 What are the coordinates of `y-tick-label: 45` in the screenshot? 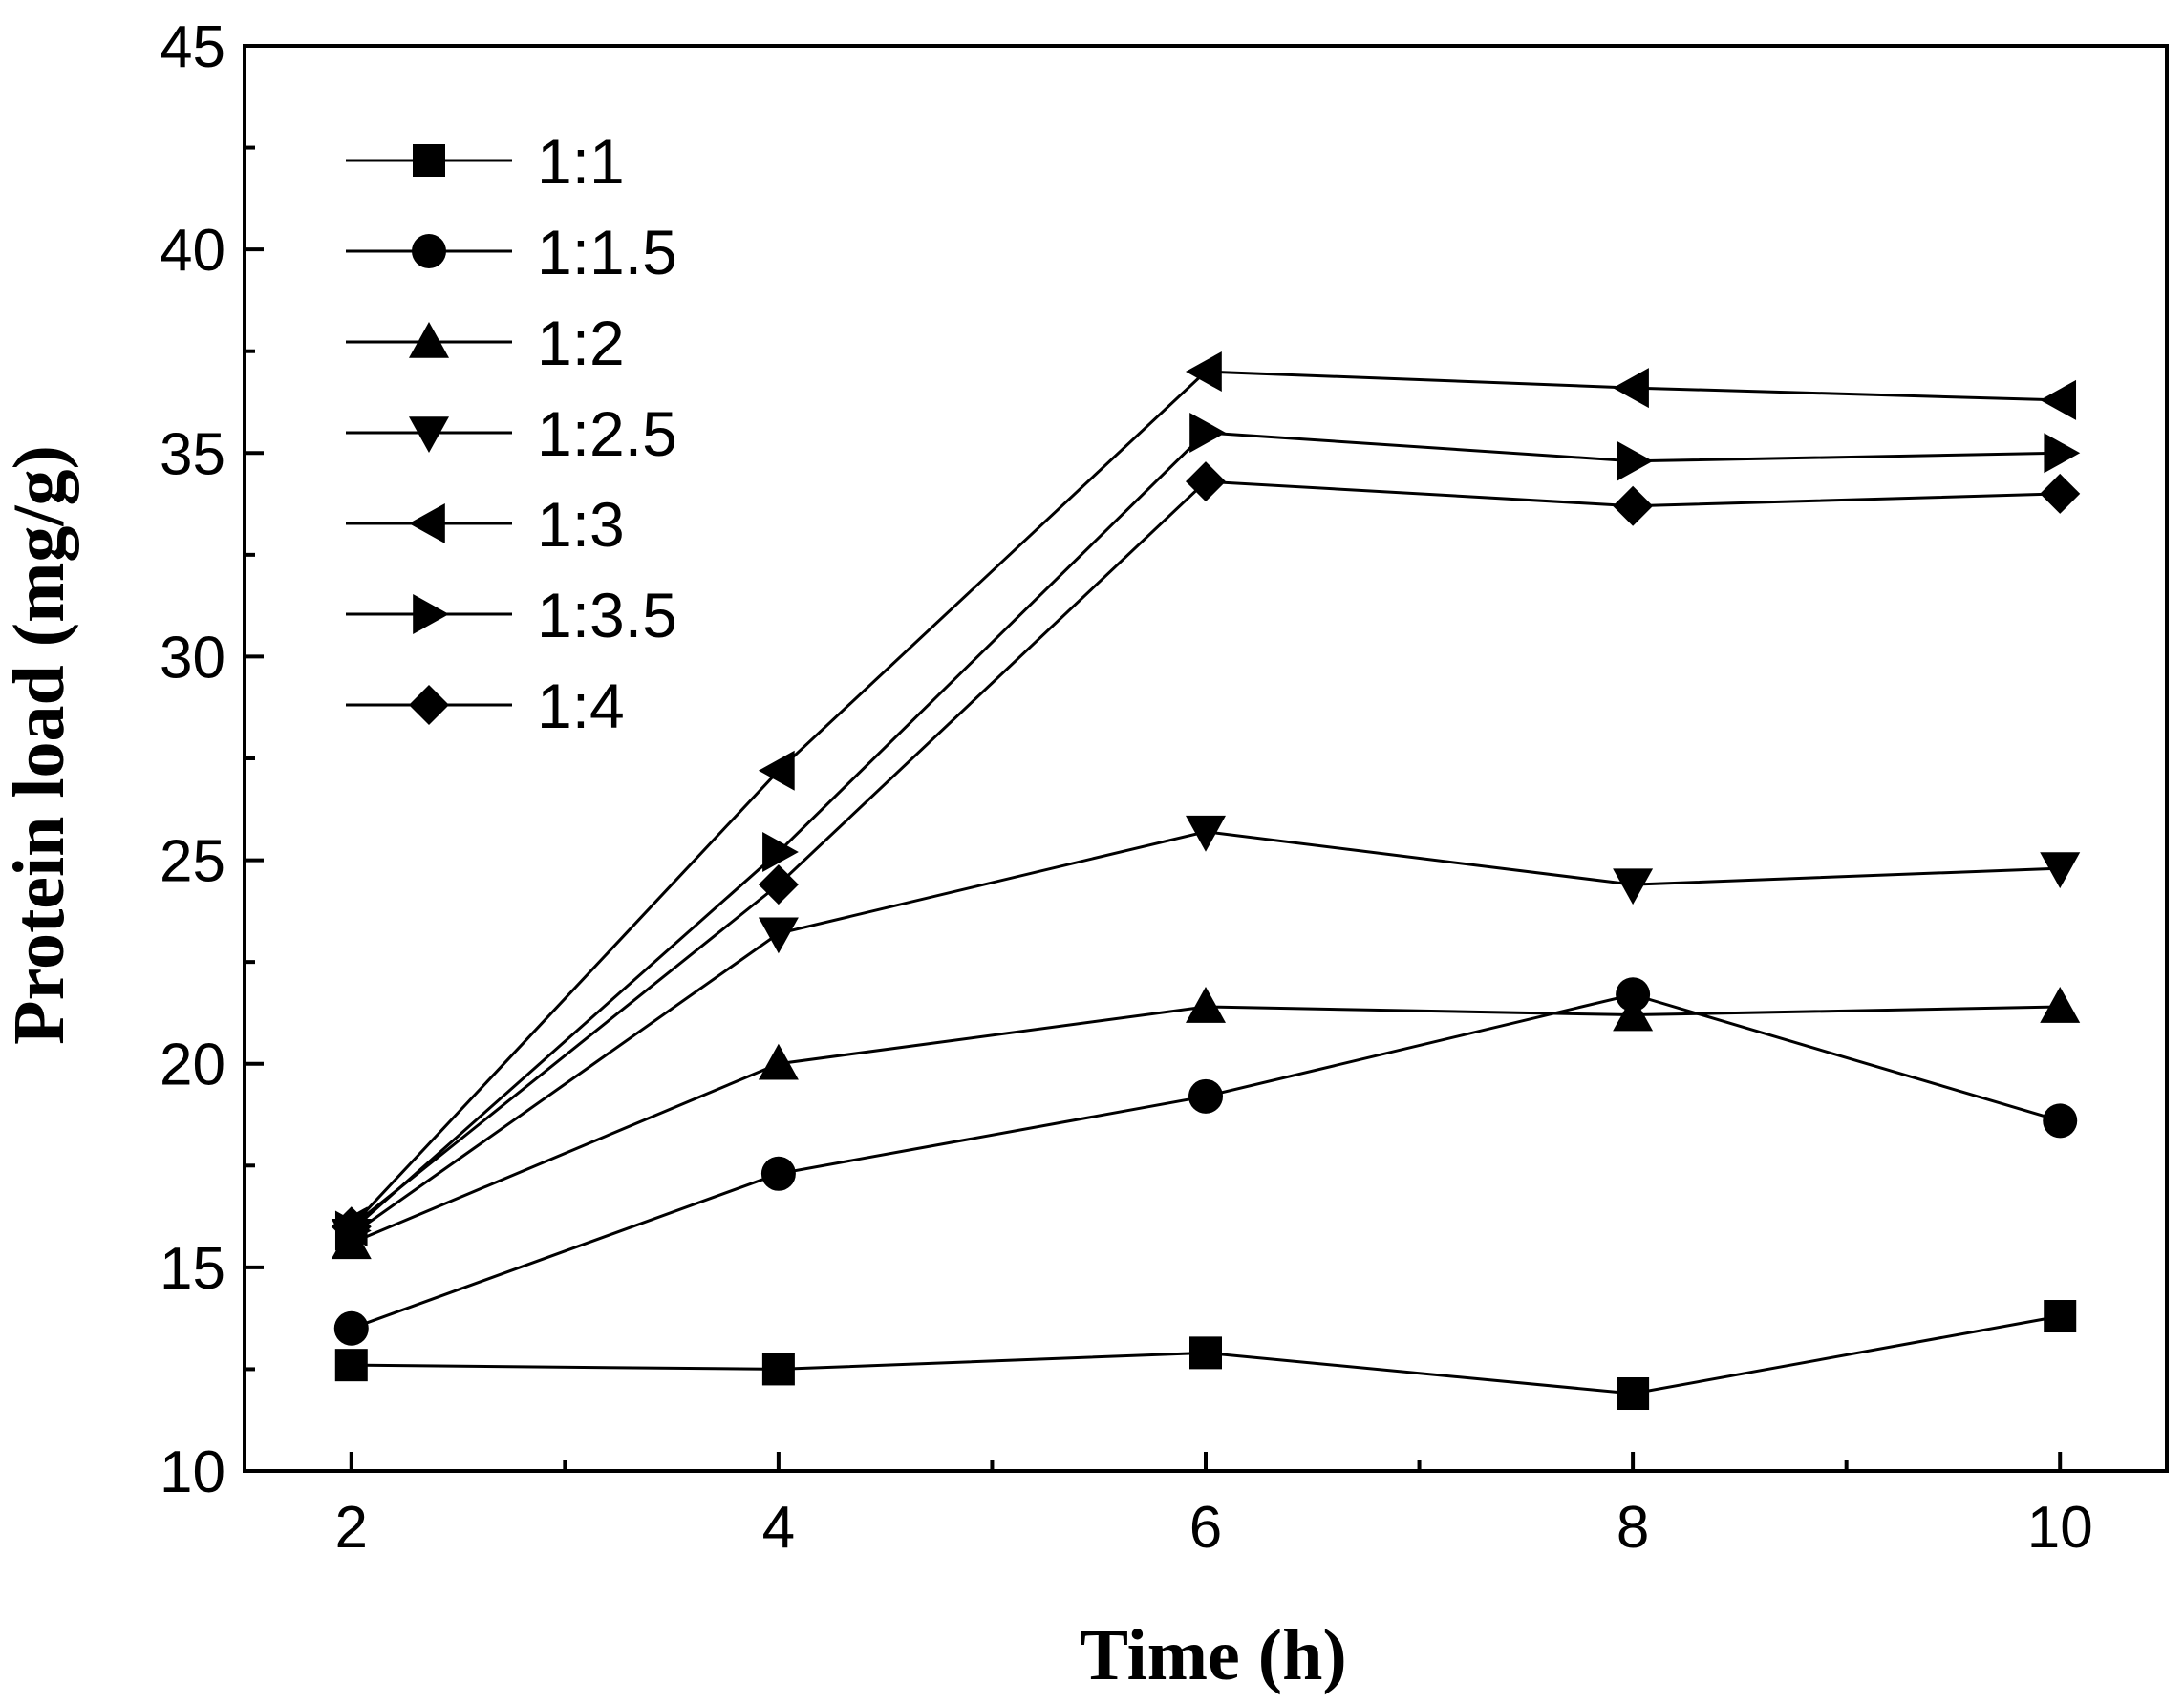 It's located at (192, 47).